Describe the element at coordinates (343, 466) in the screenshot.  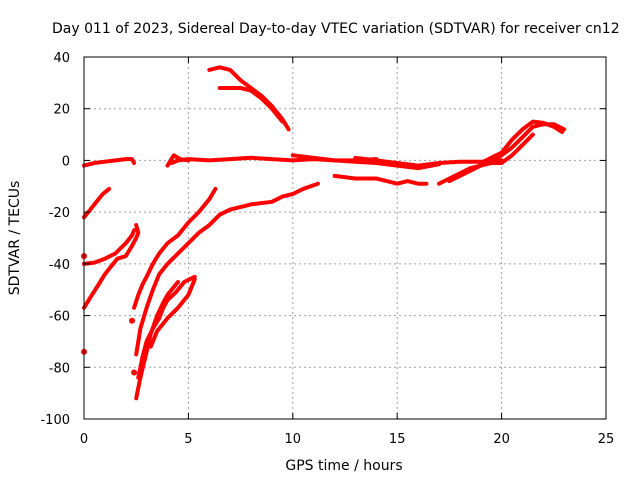
I see `x-axis-label: GPS time / hours` at that location.